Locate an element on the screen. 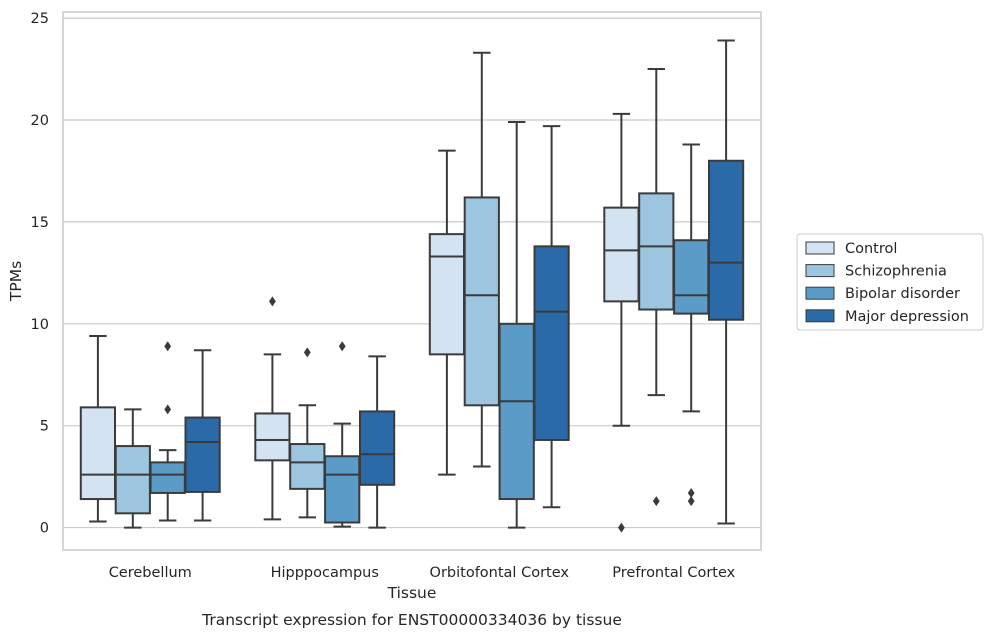  y-tick-label: 5 is located at coordinates (44, 427).